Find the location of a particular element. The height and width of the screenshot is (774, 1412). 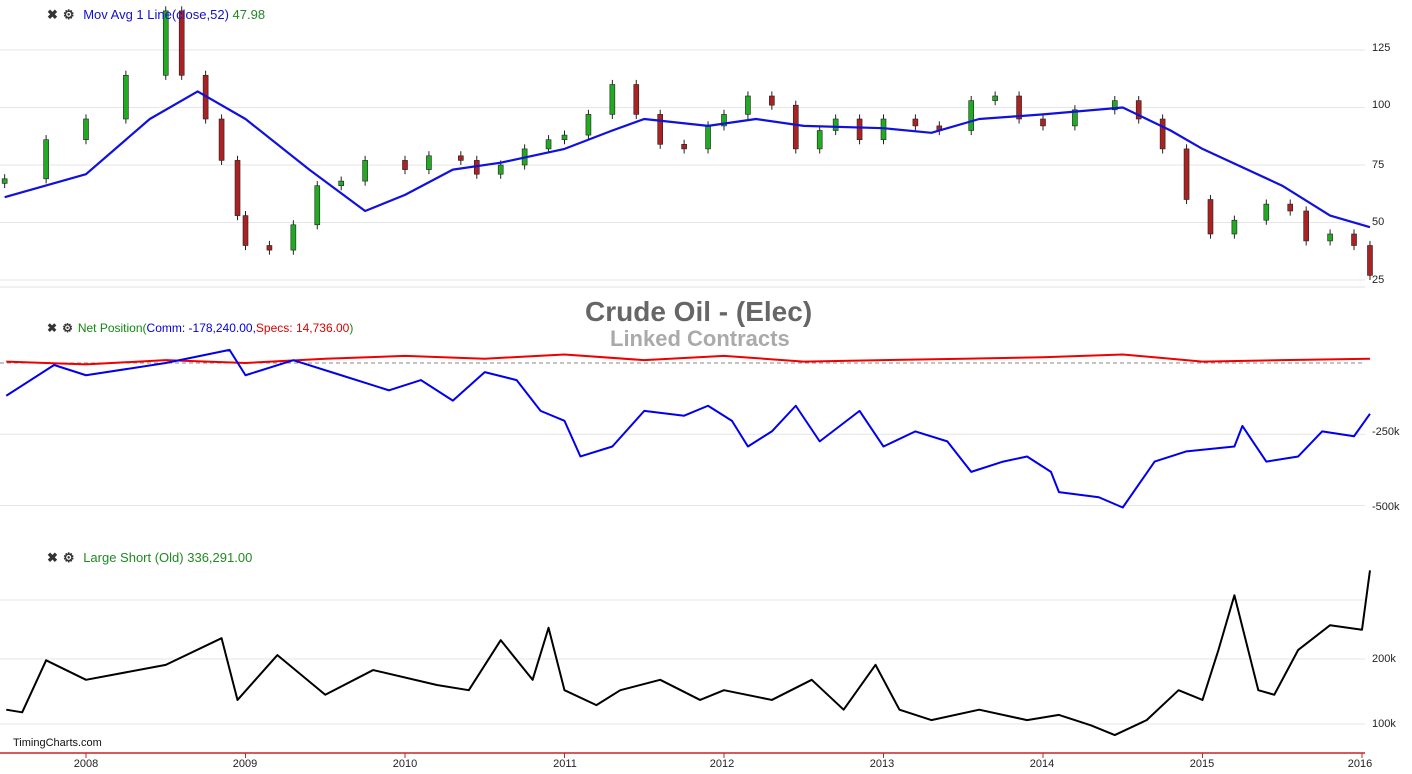

price-legend: ✖ ⚙ Mov Avg 1 Line(close,52) 47.98 is located at coordinates (156, 15).